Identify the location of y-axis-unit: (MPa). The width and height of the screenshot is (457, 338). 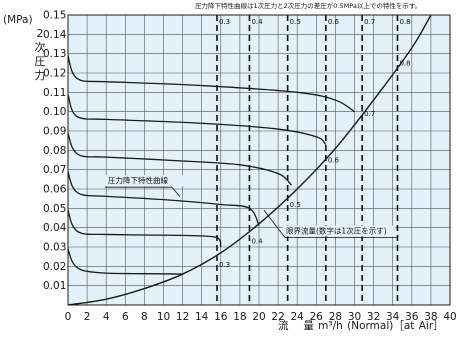
(18, 20).